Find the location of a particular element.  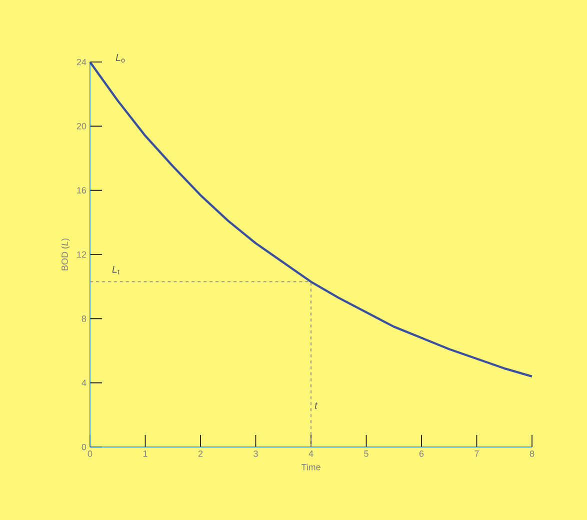

x-tick-label: 4 is located at coordinates (311, 453).